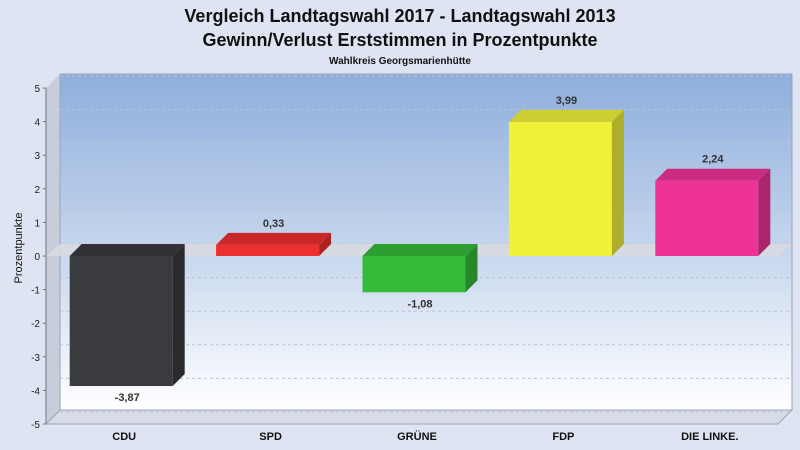  I want to click on y-tick-label: 5, so click(37, 89).